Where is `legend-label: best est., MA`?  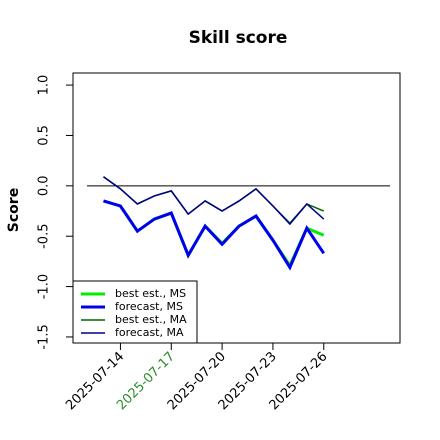 legend-label: best est., MA is located at coordinates (151, 319).